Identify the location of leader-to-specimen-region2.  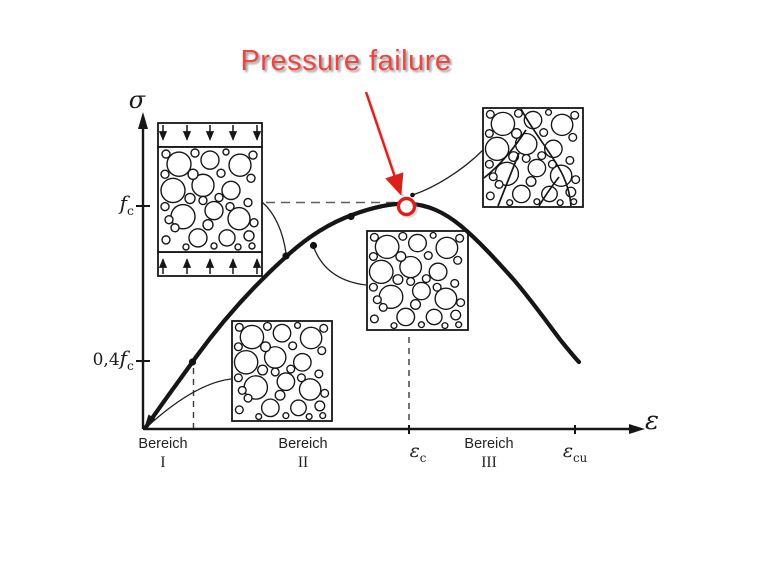
(340, 266).